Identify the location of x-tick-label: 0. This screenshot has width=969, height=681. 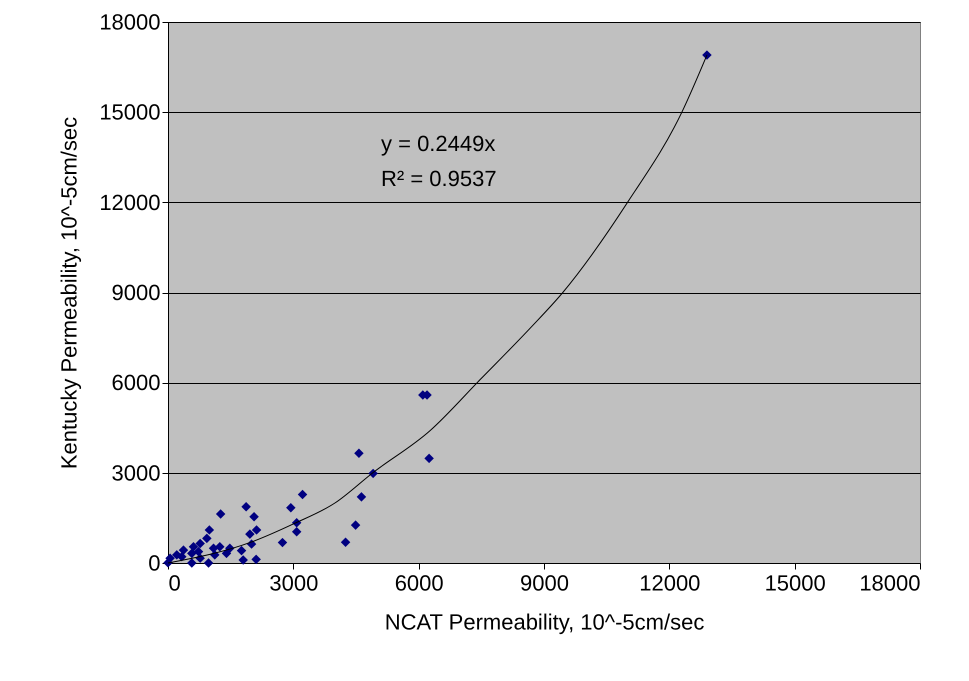
(174, 583).